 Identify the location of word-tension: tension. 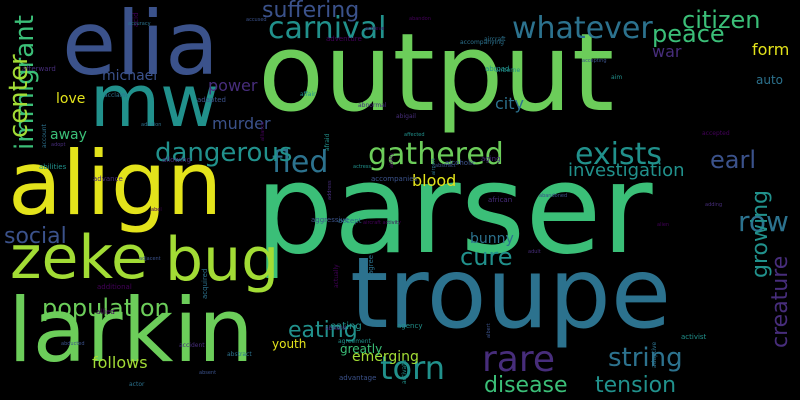
(636, 385).